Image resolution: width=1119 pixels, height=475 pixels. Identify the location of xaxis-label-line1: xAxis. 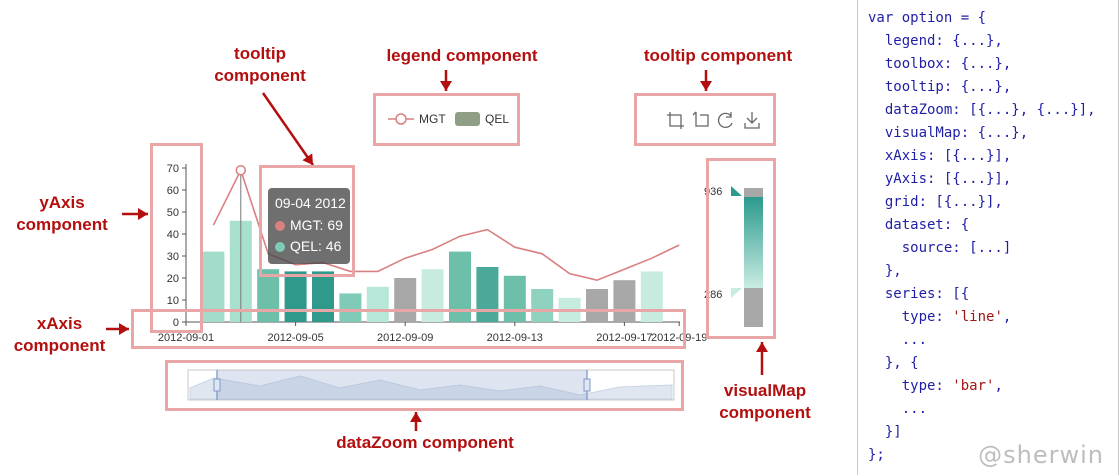
(59, 323).